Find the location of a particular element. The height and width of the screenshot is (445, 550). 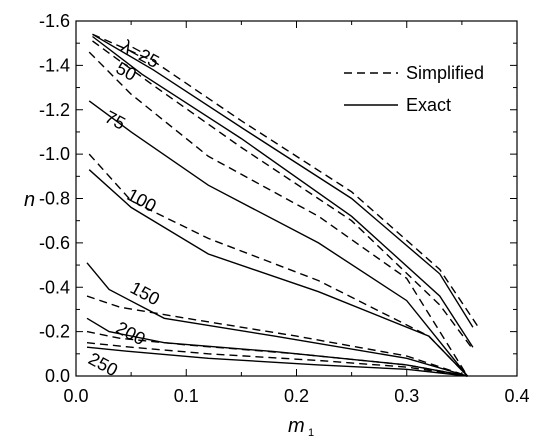

series-line-lambda-150-dashed is located at coordinates (277, 336).